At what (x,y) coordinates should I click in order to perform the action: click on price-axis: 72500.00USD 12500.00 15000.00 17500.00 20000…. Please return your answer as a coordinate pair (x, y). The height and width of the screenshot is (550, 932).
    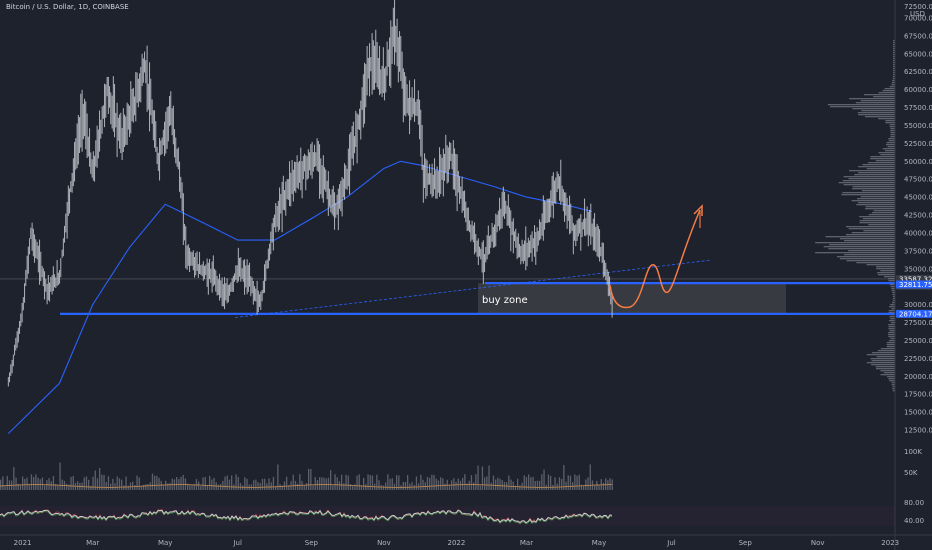
    Looking at the image, I should click on (913, 275).